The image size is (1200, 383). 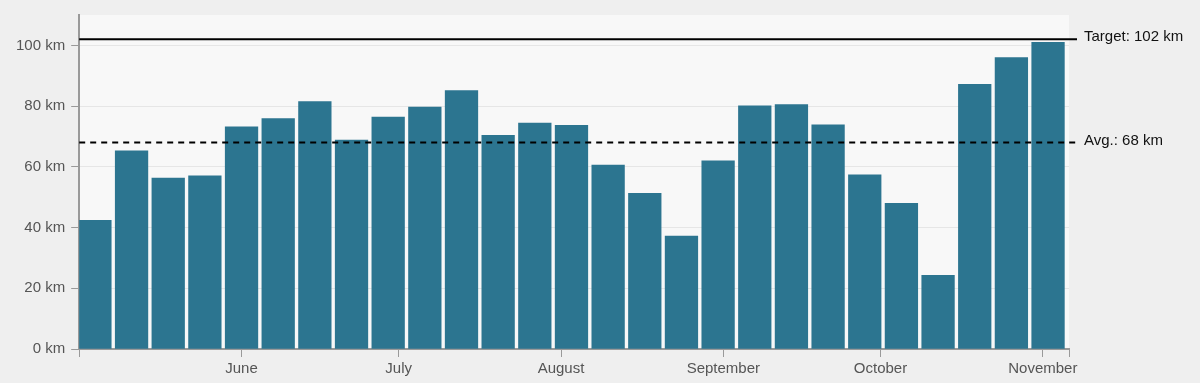 What do you see at coordinates (40, 44) in the screenshot?
I see `y-tick-label: 100 km` at bounding box center [40, 44].